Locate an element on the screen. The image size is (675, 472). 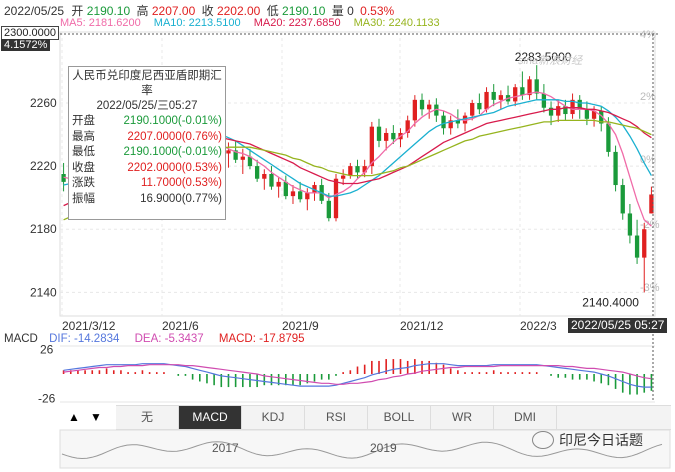
tooltip-value: 2202.0000(0.53%) is located at coordinates (174, 167).